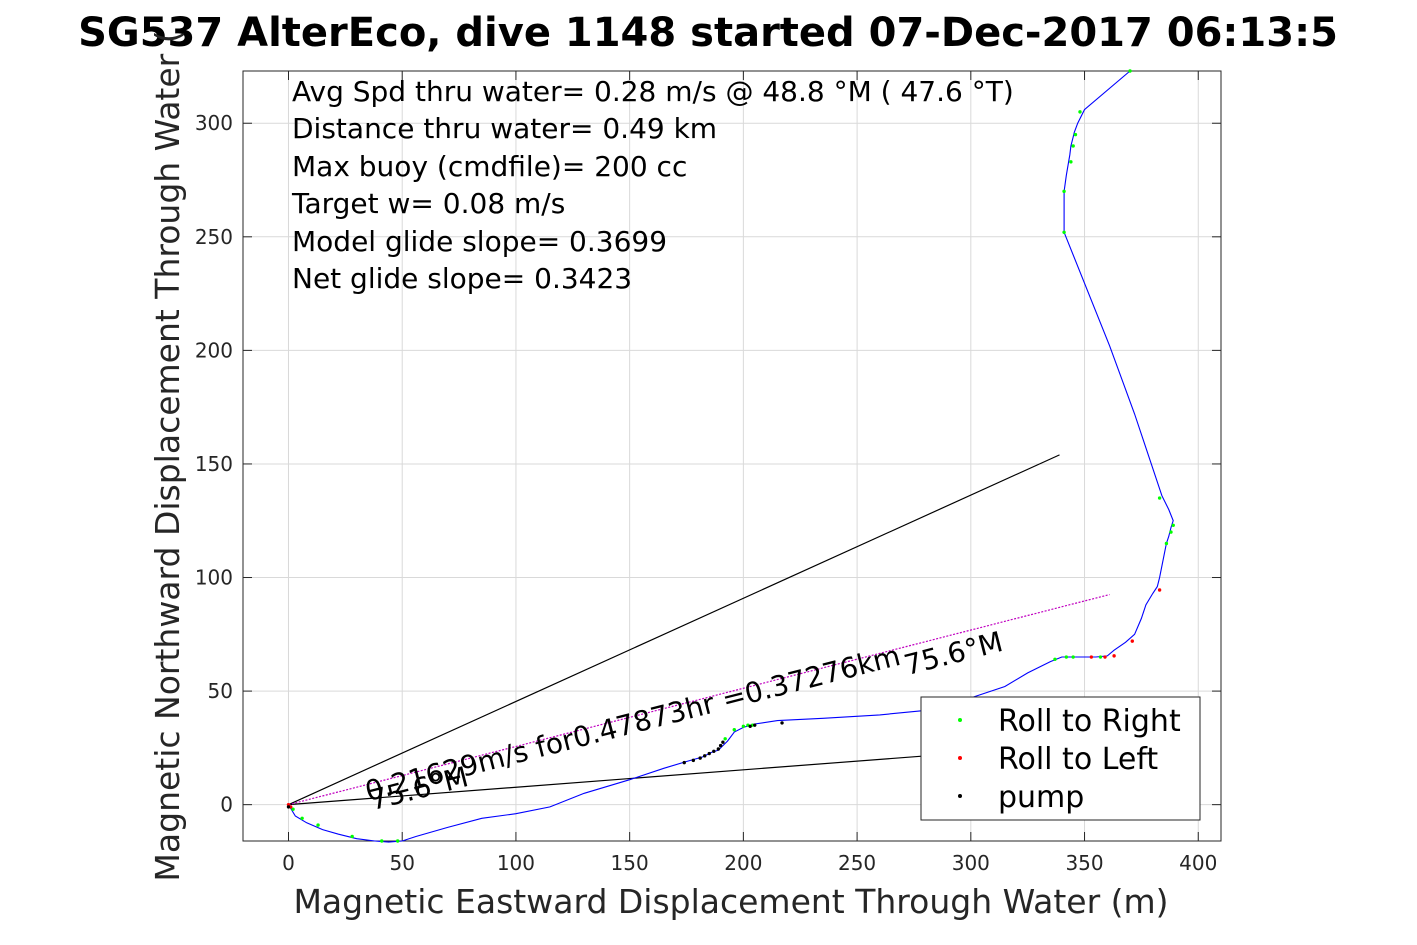 The image size is (1417, 945). What do you see at coordinates (743, 863) in the screenshot?
I see `x-tick-label: 200` at bounding box center [743, 863].